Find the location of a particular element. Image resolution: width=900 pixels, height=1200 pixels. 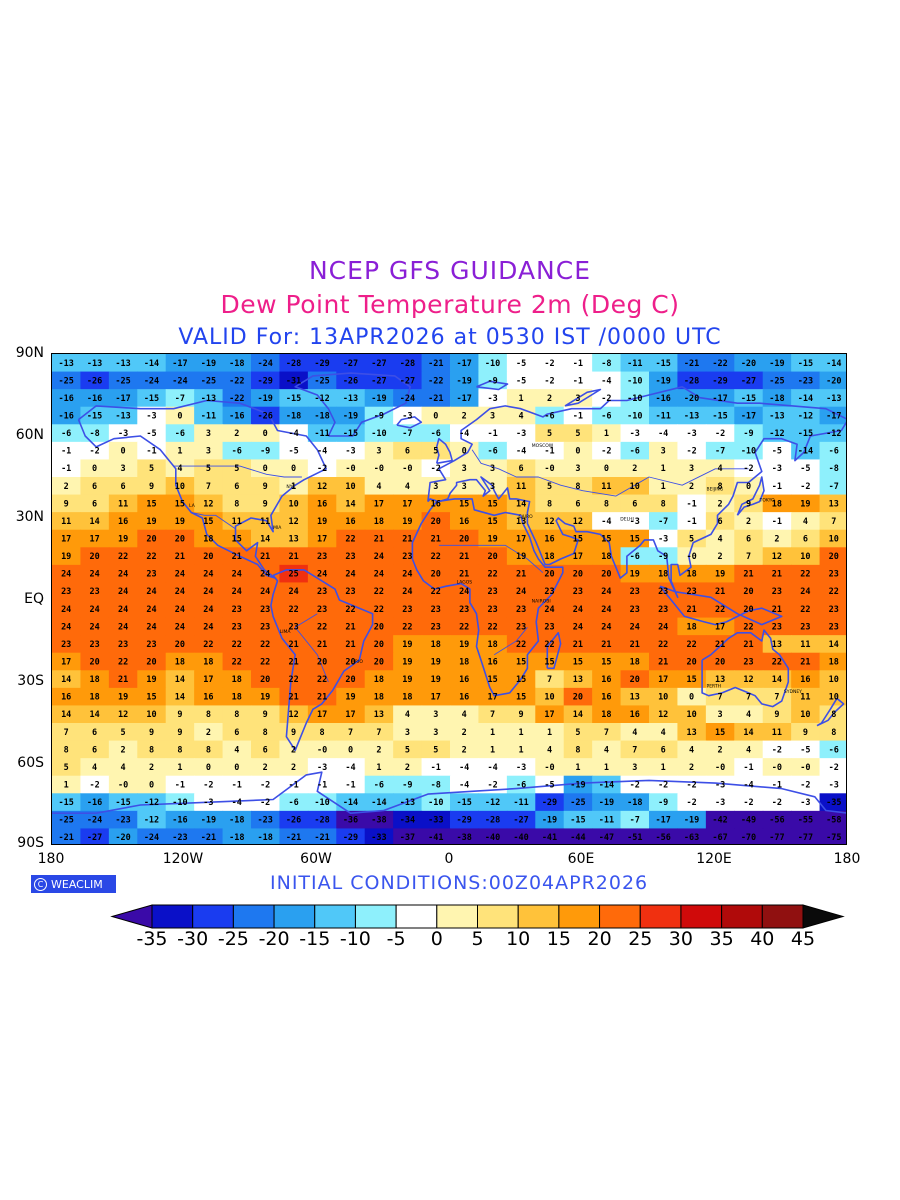

grid-value: 23 is located at coordinates (151, 575).